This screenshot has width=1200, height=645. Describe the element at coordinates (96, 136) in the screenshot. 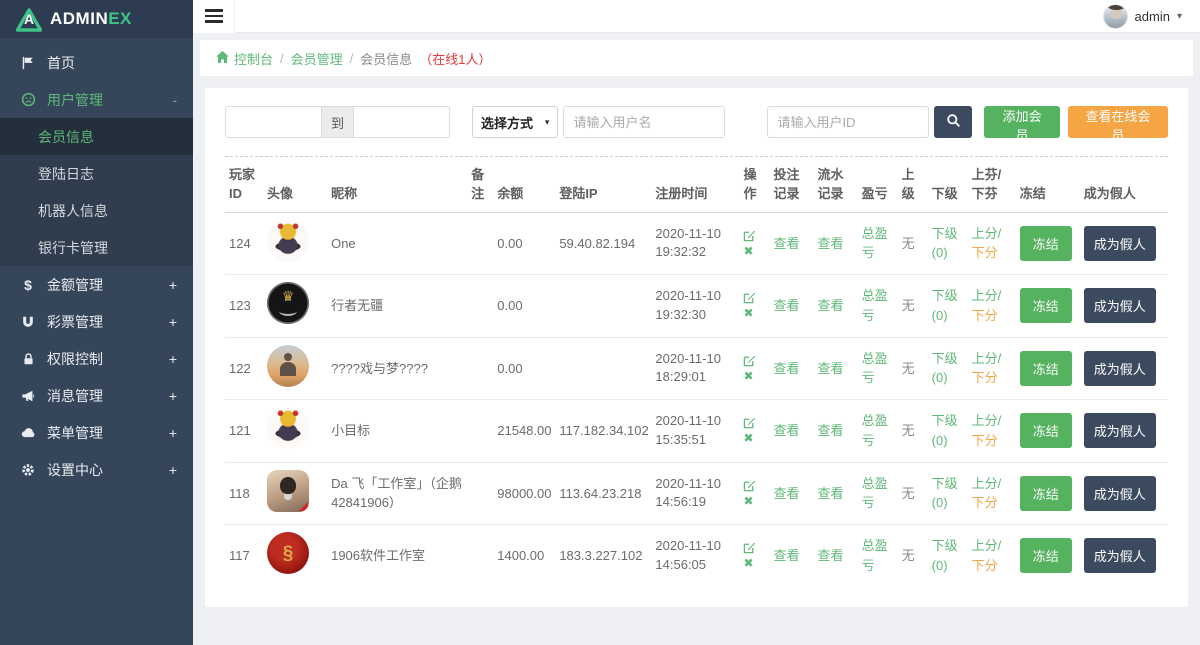

I see `sidebar-item-member-info: 会员信息` at that location.